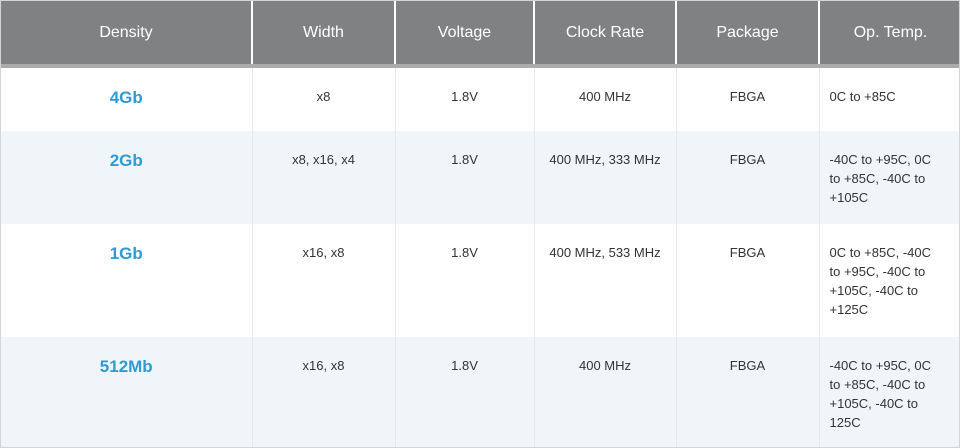 The image size is (960, 448). I want to click on cell-width: x8, so click(324, 98).